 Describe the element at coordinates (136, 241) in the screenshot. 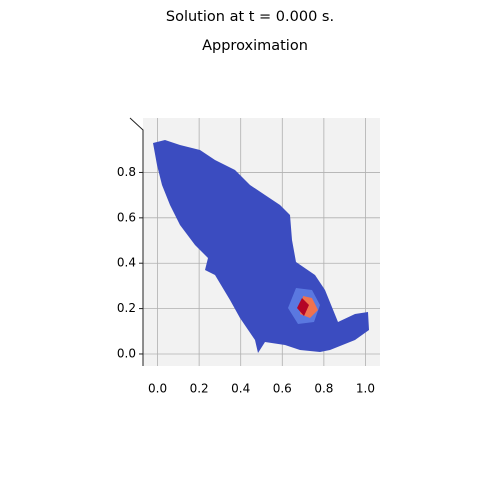

I see `axis-edge` at that location.